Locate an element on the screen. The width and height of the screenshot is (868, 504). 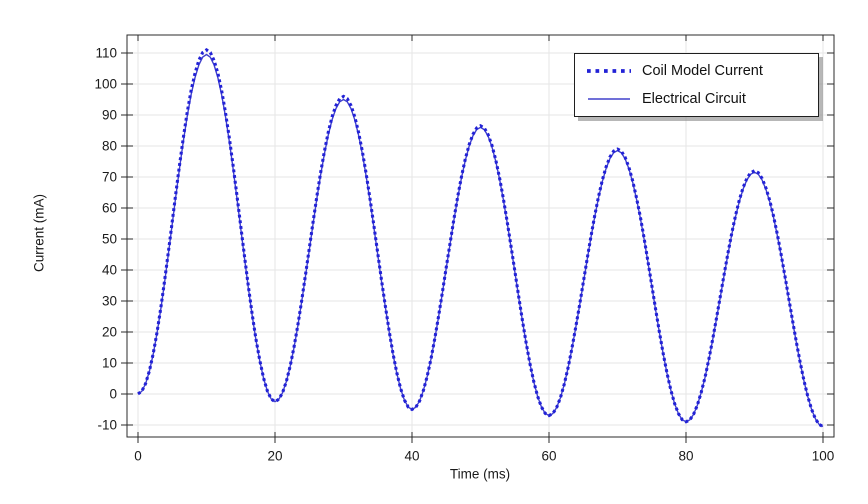
y-tick-label: 0 is located at coordinates (113, 394).